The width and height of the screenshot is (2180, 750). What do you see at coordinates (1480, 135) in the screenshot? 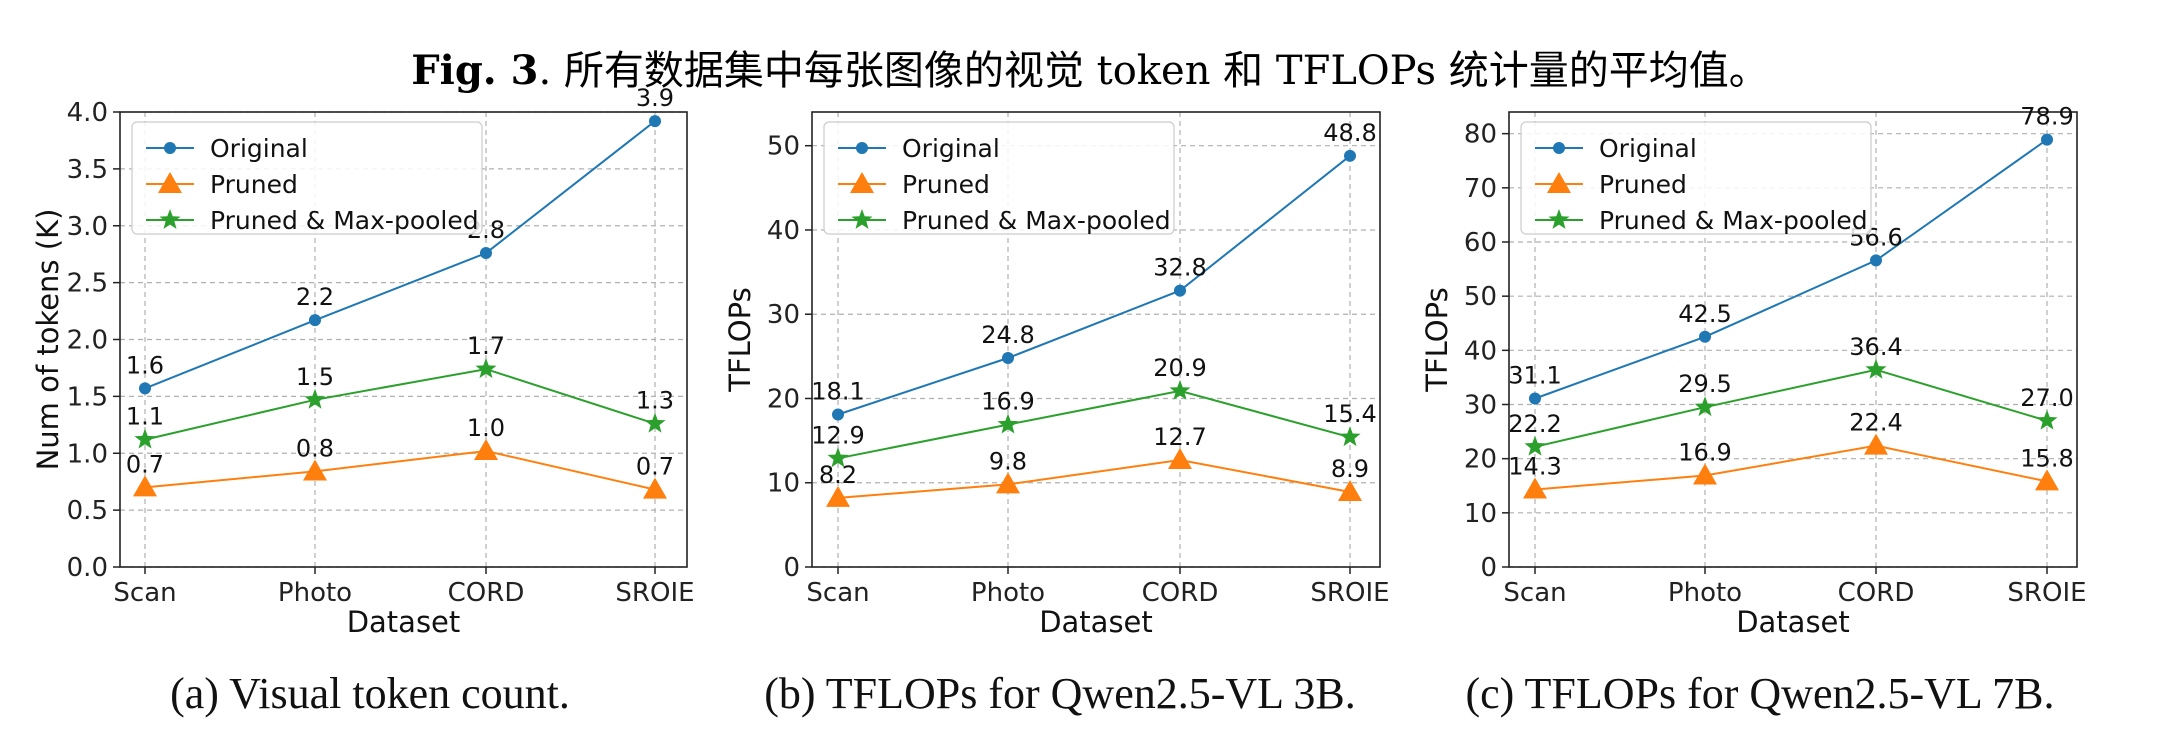
I see `y-tick-label: 80` at bounding box center [1480, 135].